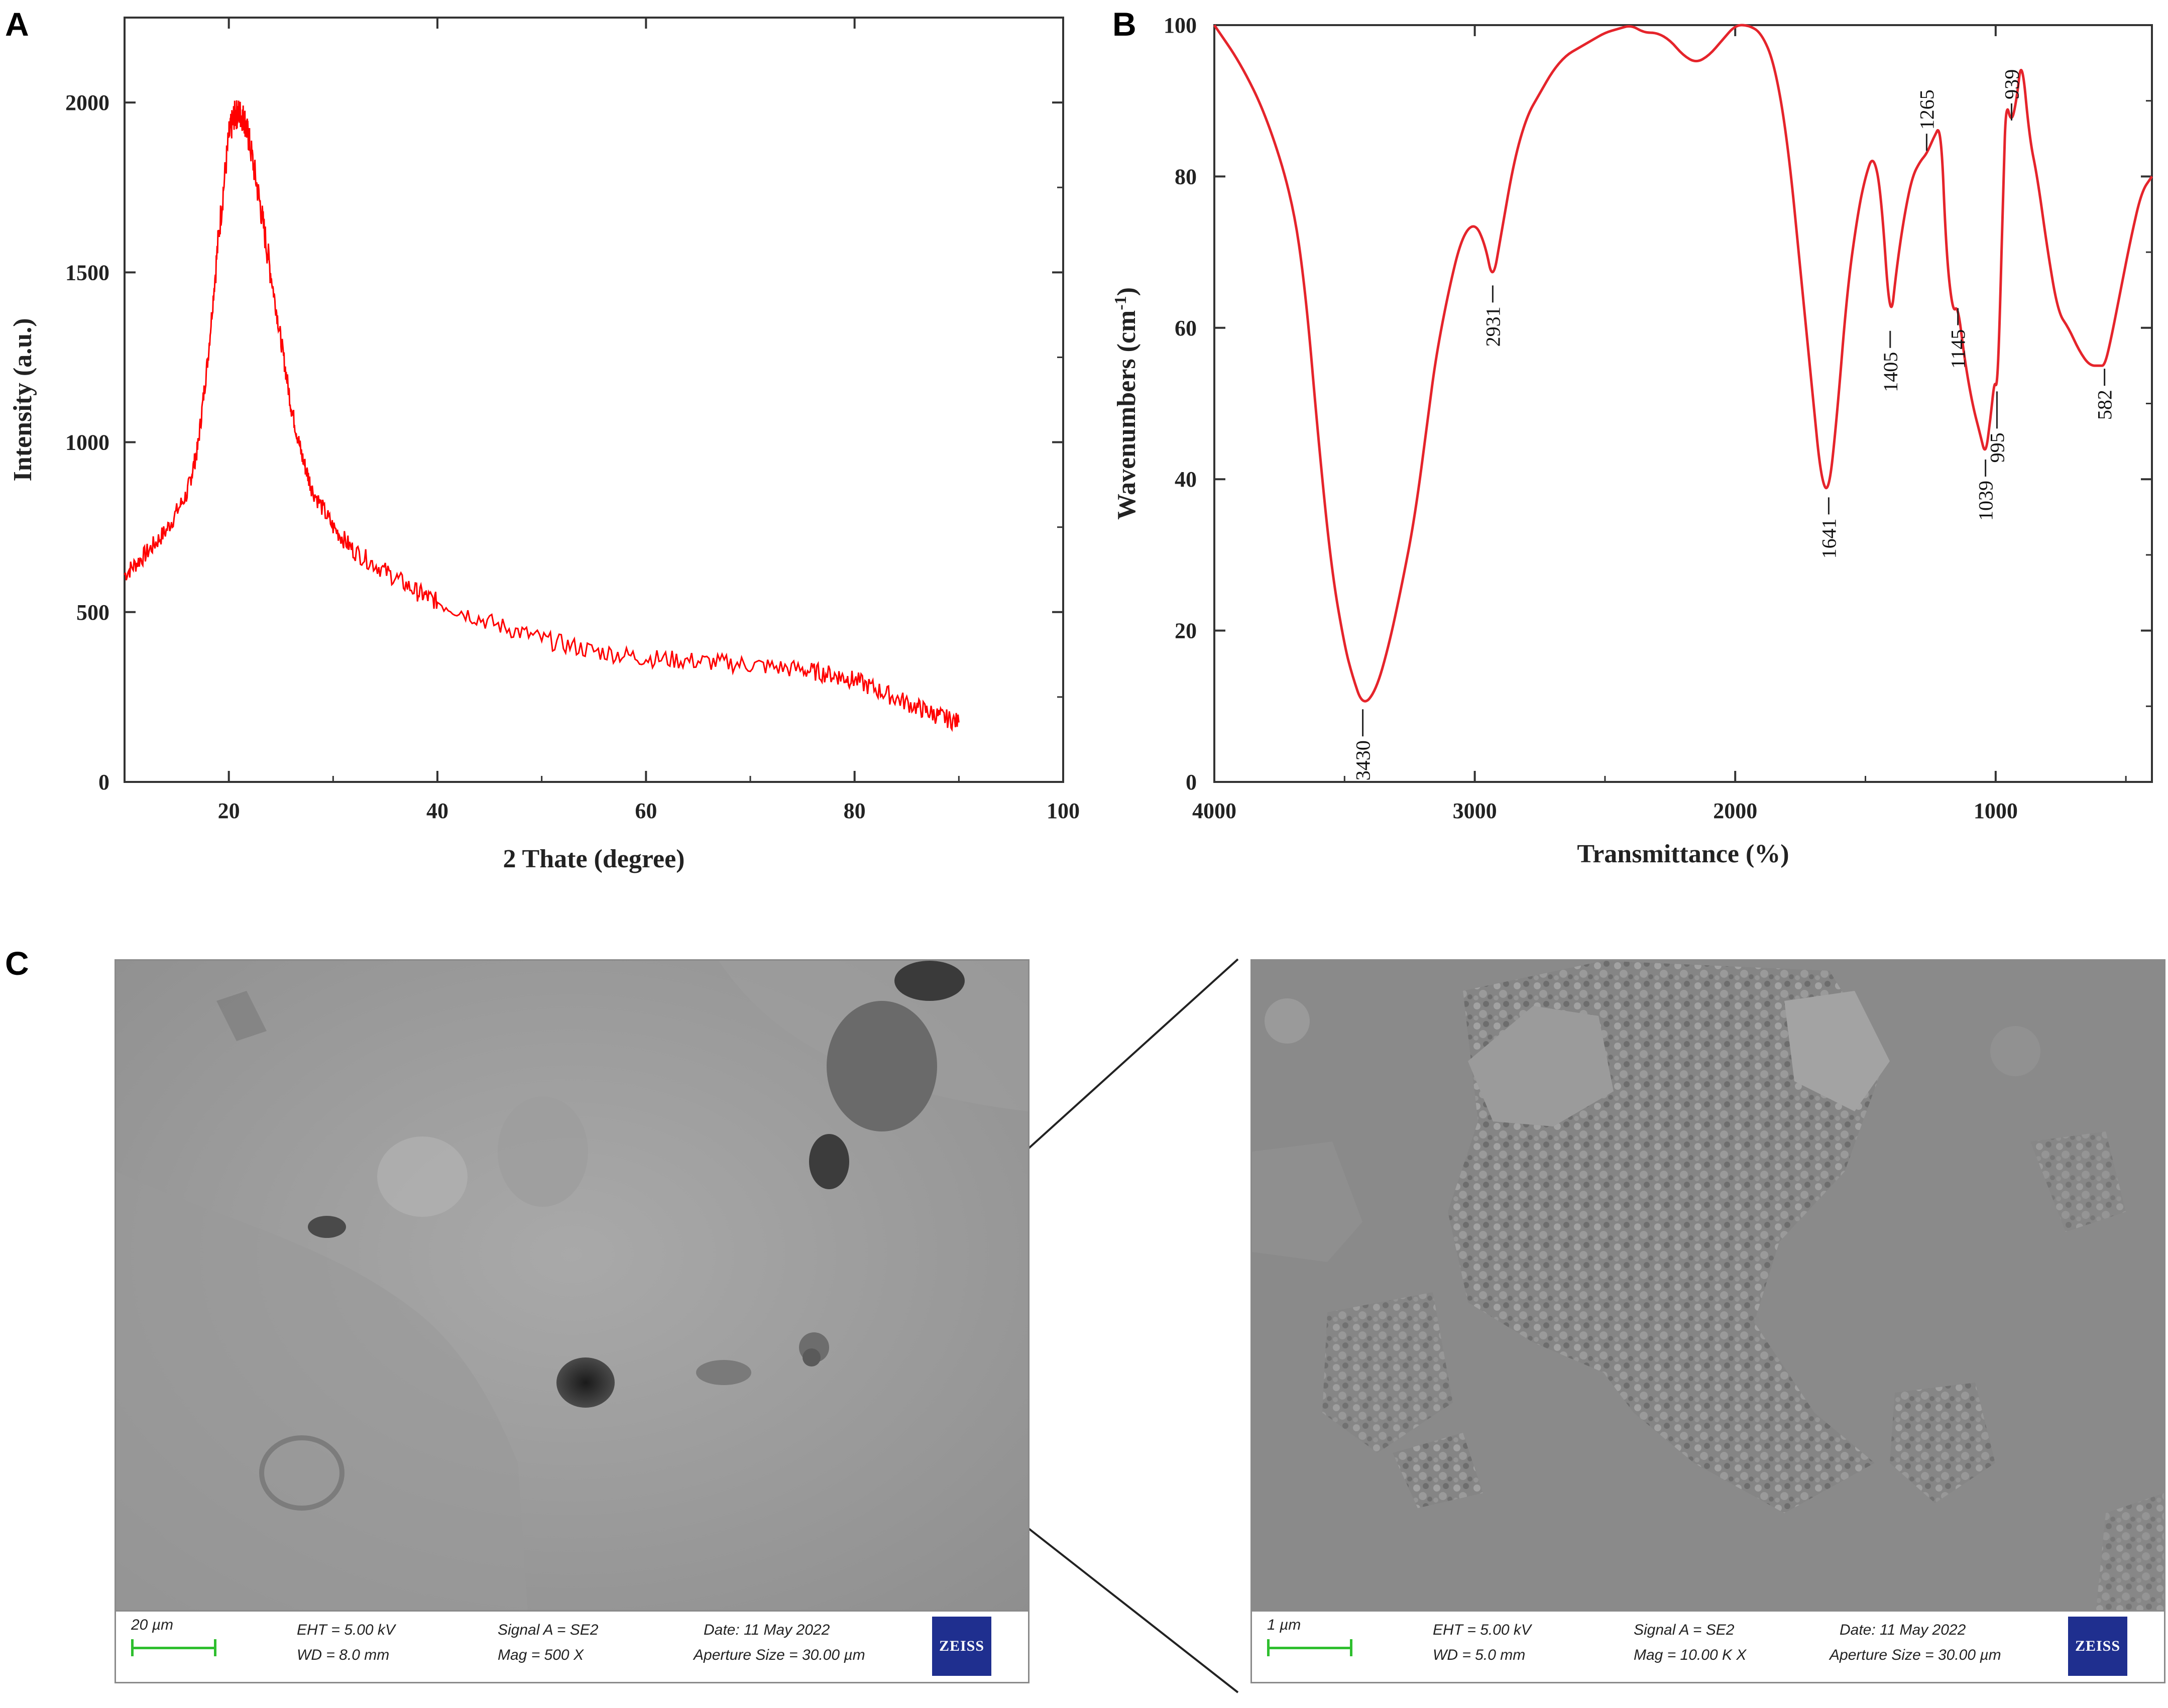 The width and height of the screenshot is (2168, 1708). What do you see at coordinates (2105, 405) in the screenshot?
I see `ftir-peak-label: 582` at bounding box center [2105, 405].